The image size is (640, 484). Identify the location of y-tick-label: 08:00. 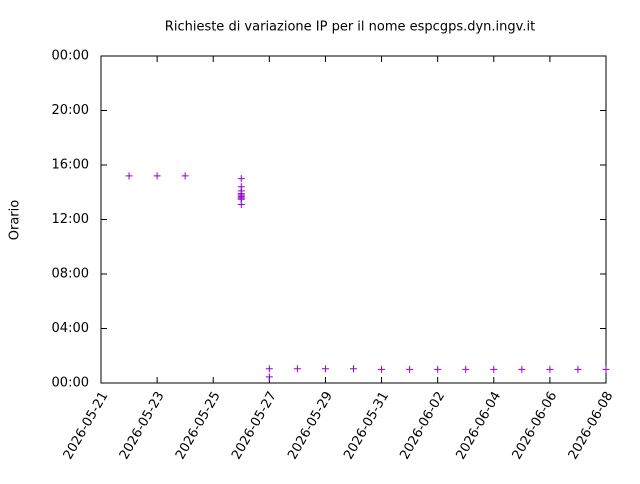
(70, 274).